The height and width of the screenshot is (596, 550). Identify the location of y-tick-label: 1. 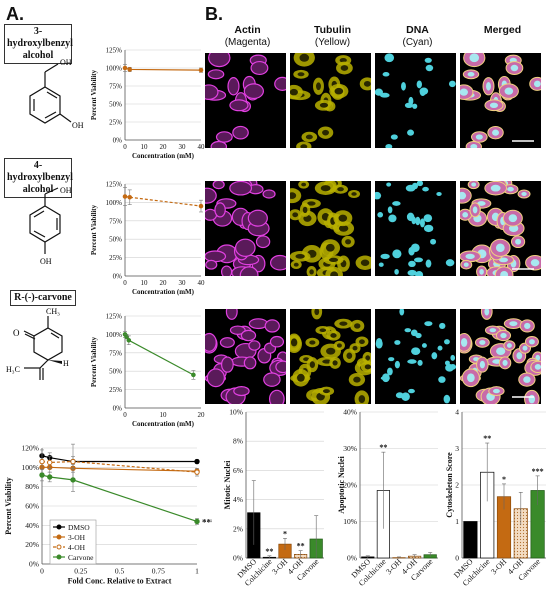
(457, 521).